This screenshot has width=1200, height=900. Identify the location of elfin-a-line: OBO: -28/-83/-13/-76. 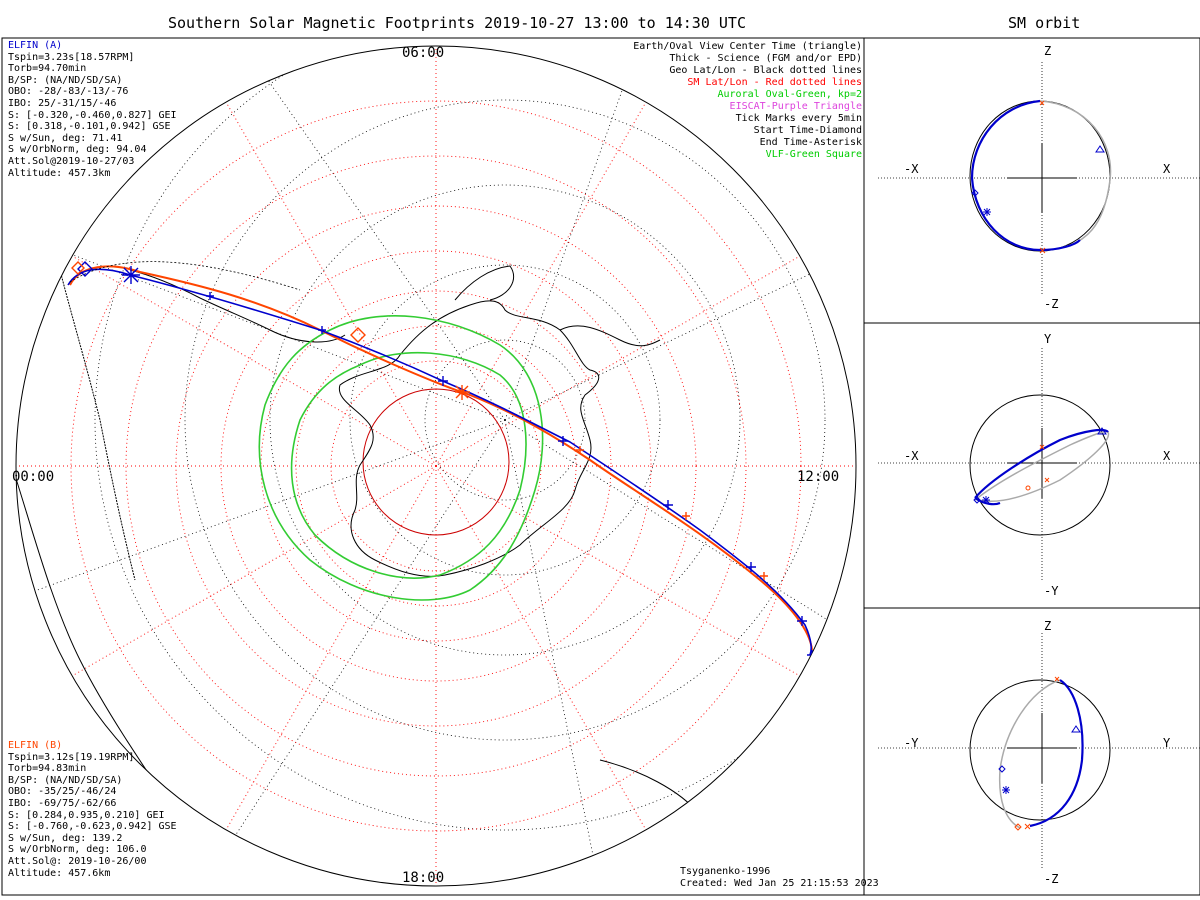
(68, 92).